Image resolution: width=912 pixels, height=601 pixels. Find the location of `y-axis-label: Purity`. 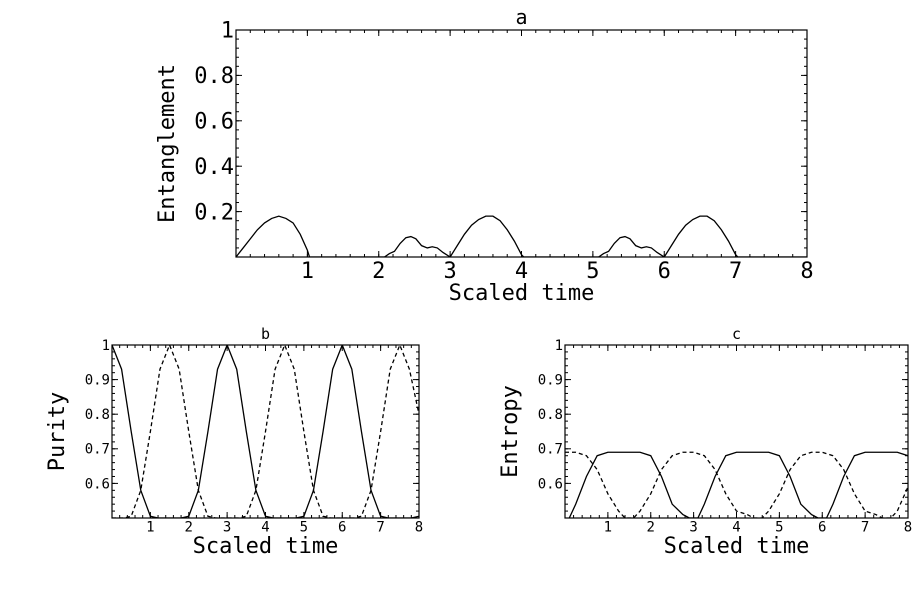

y-axis-label: Purity is located at coordinates (57, 431).